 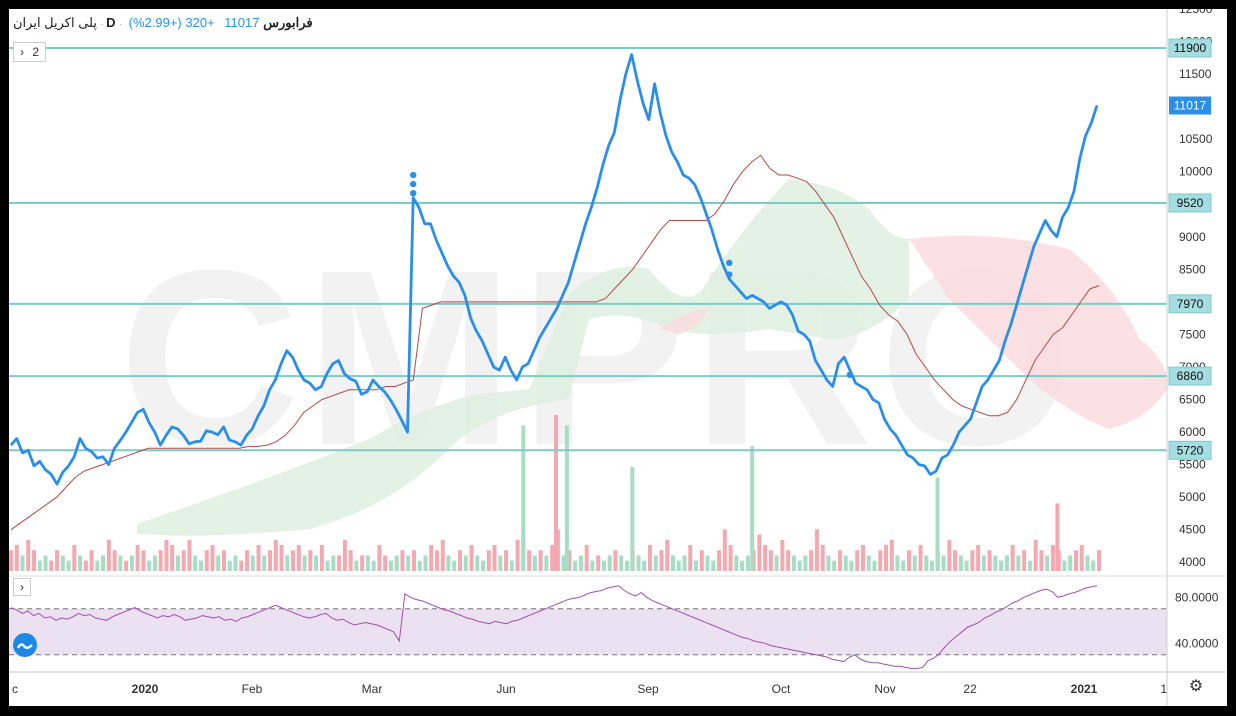 What do you see at coordinates (1197, 643) in the screenshot?
I see `rsi-axis-label: 40.0000` at bounding box center [1197, 643].